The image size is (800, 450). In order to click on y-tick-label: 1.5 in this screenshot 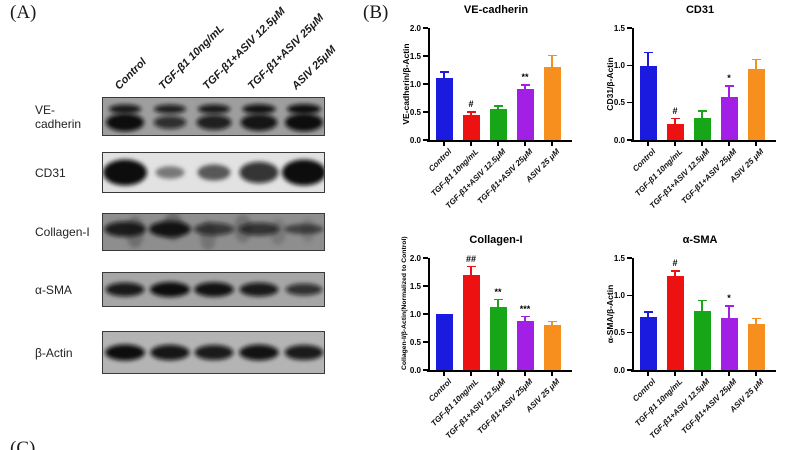, I will do `click(415, 286)`.